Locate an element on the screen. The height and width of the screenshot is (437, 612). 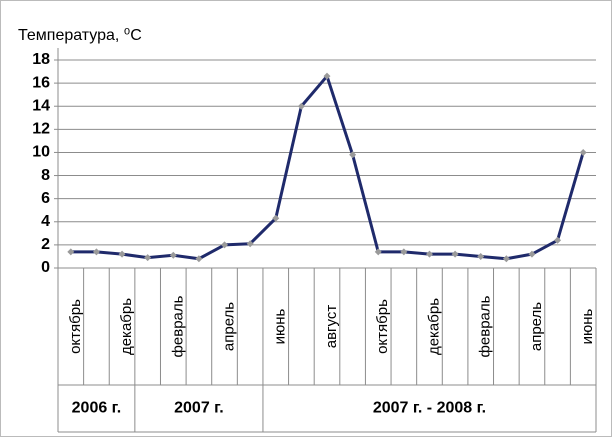
y-tick-label: 10 is located at coordinates (41, 152).